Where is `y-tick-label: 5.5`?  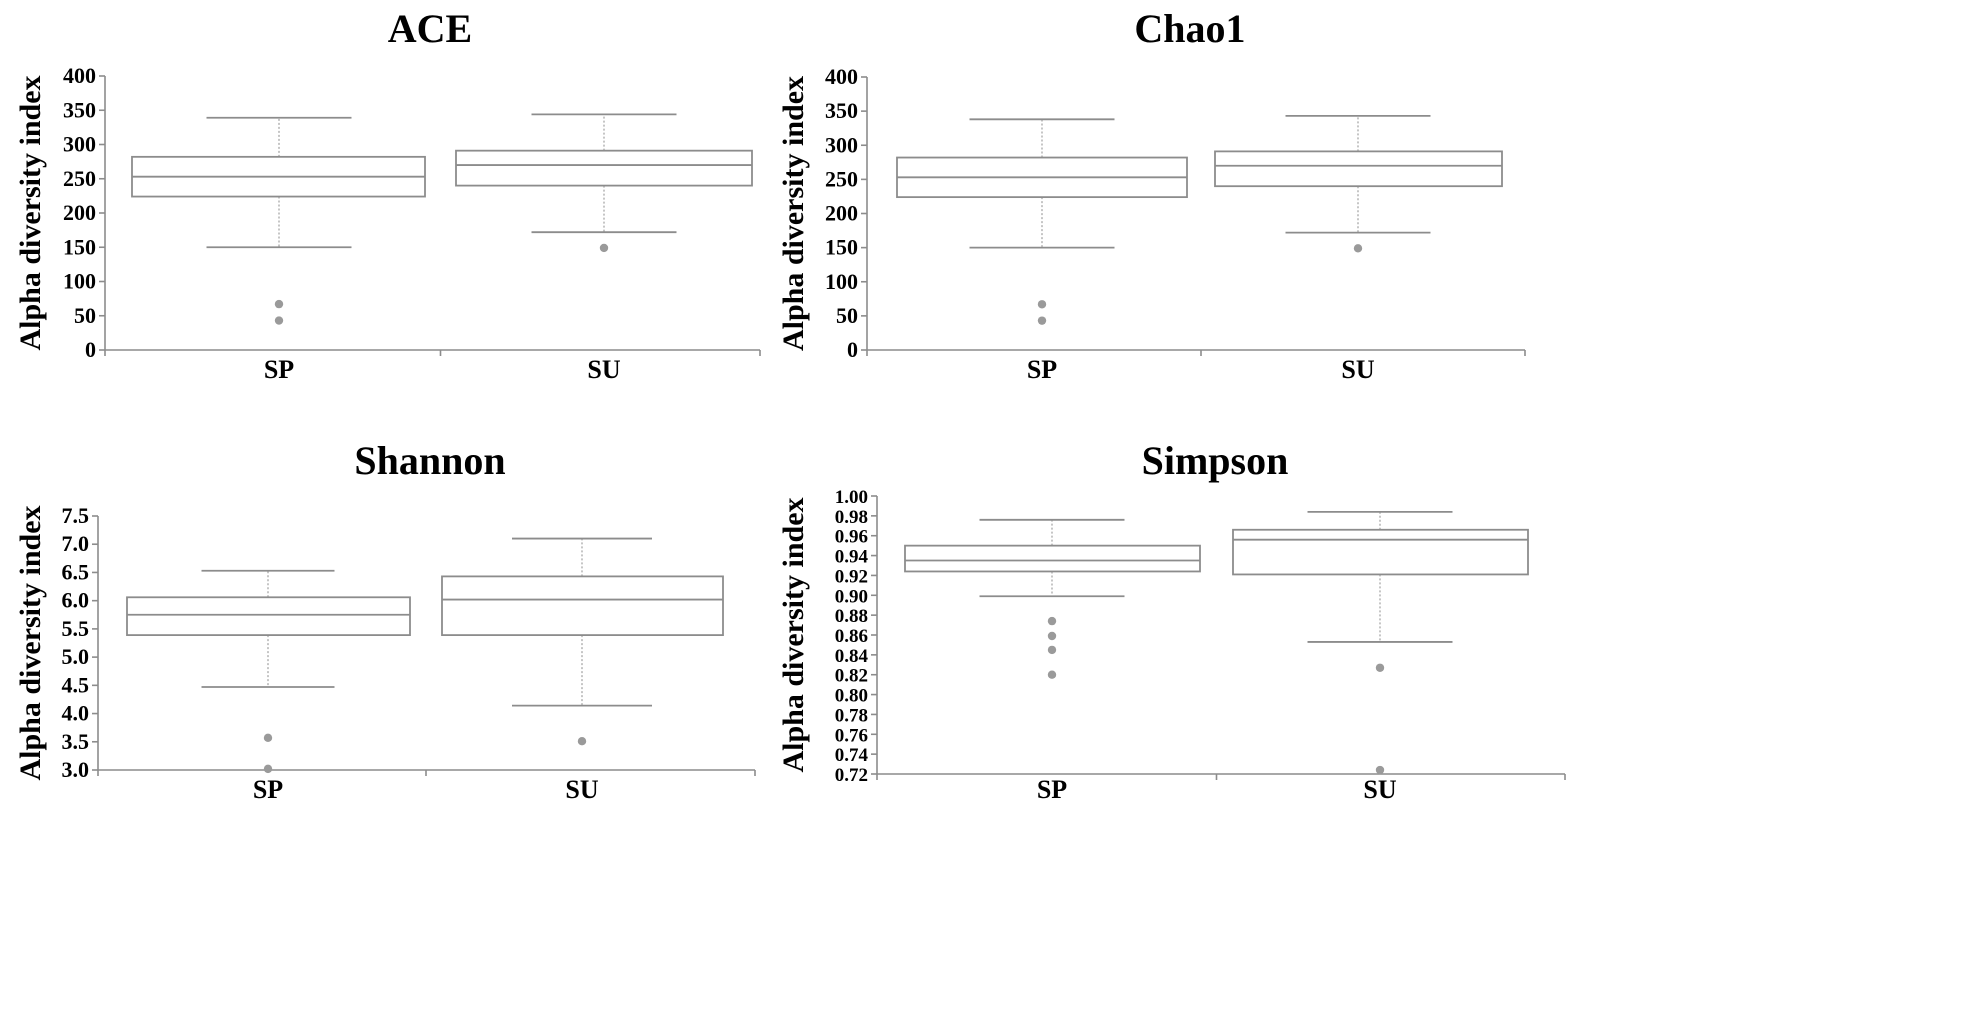
y-tick-label: 5.5 is located at coordinates (76, 628).